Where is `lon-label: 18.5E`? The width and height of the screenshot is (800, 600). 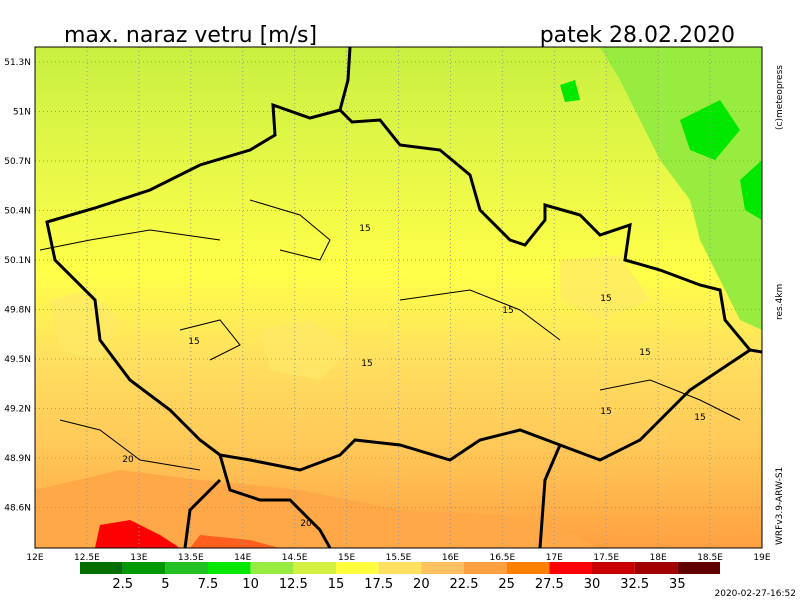
lon-label: 18.5E is located at coordinates (710, 558).